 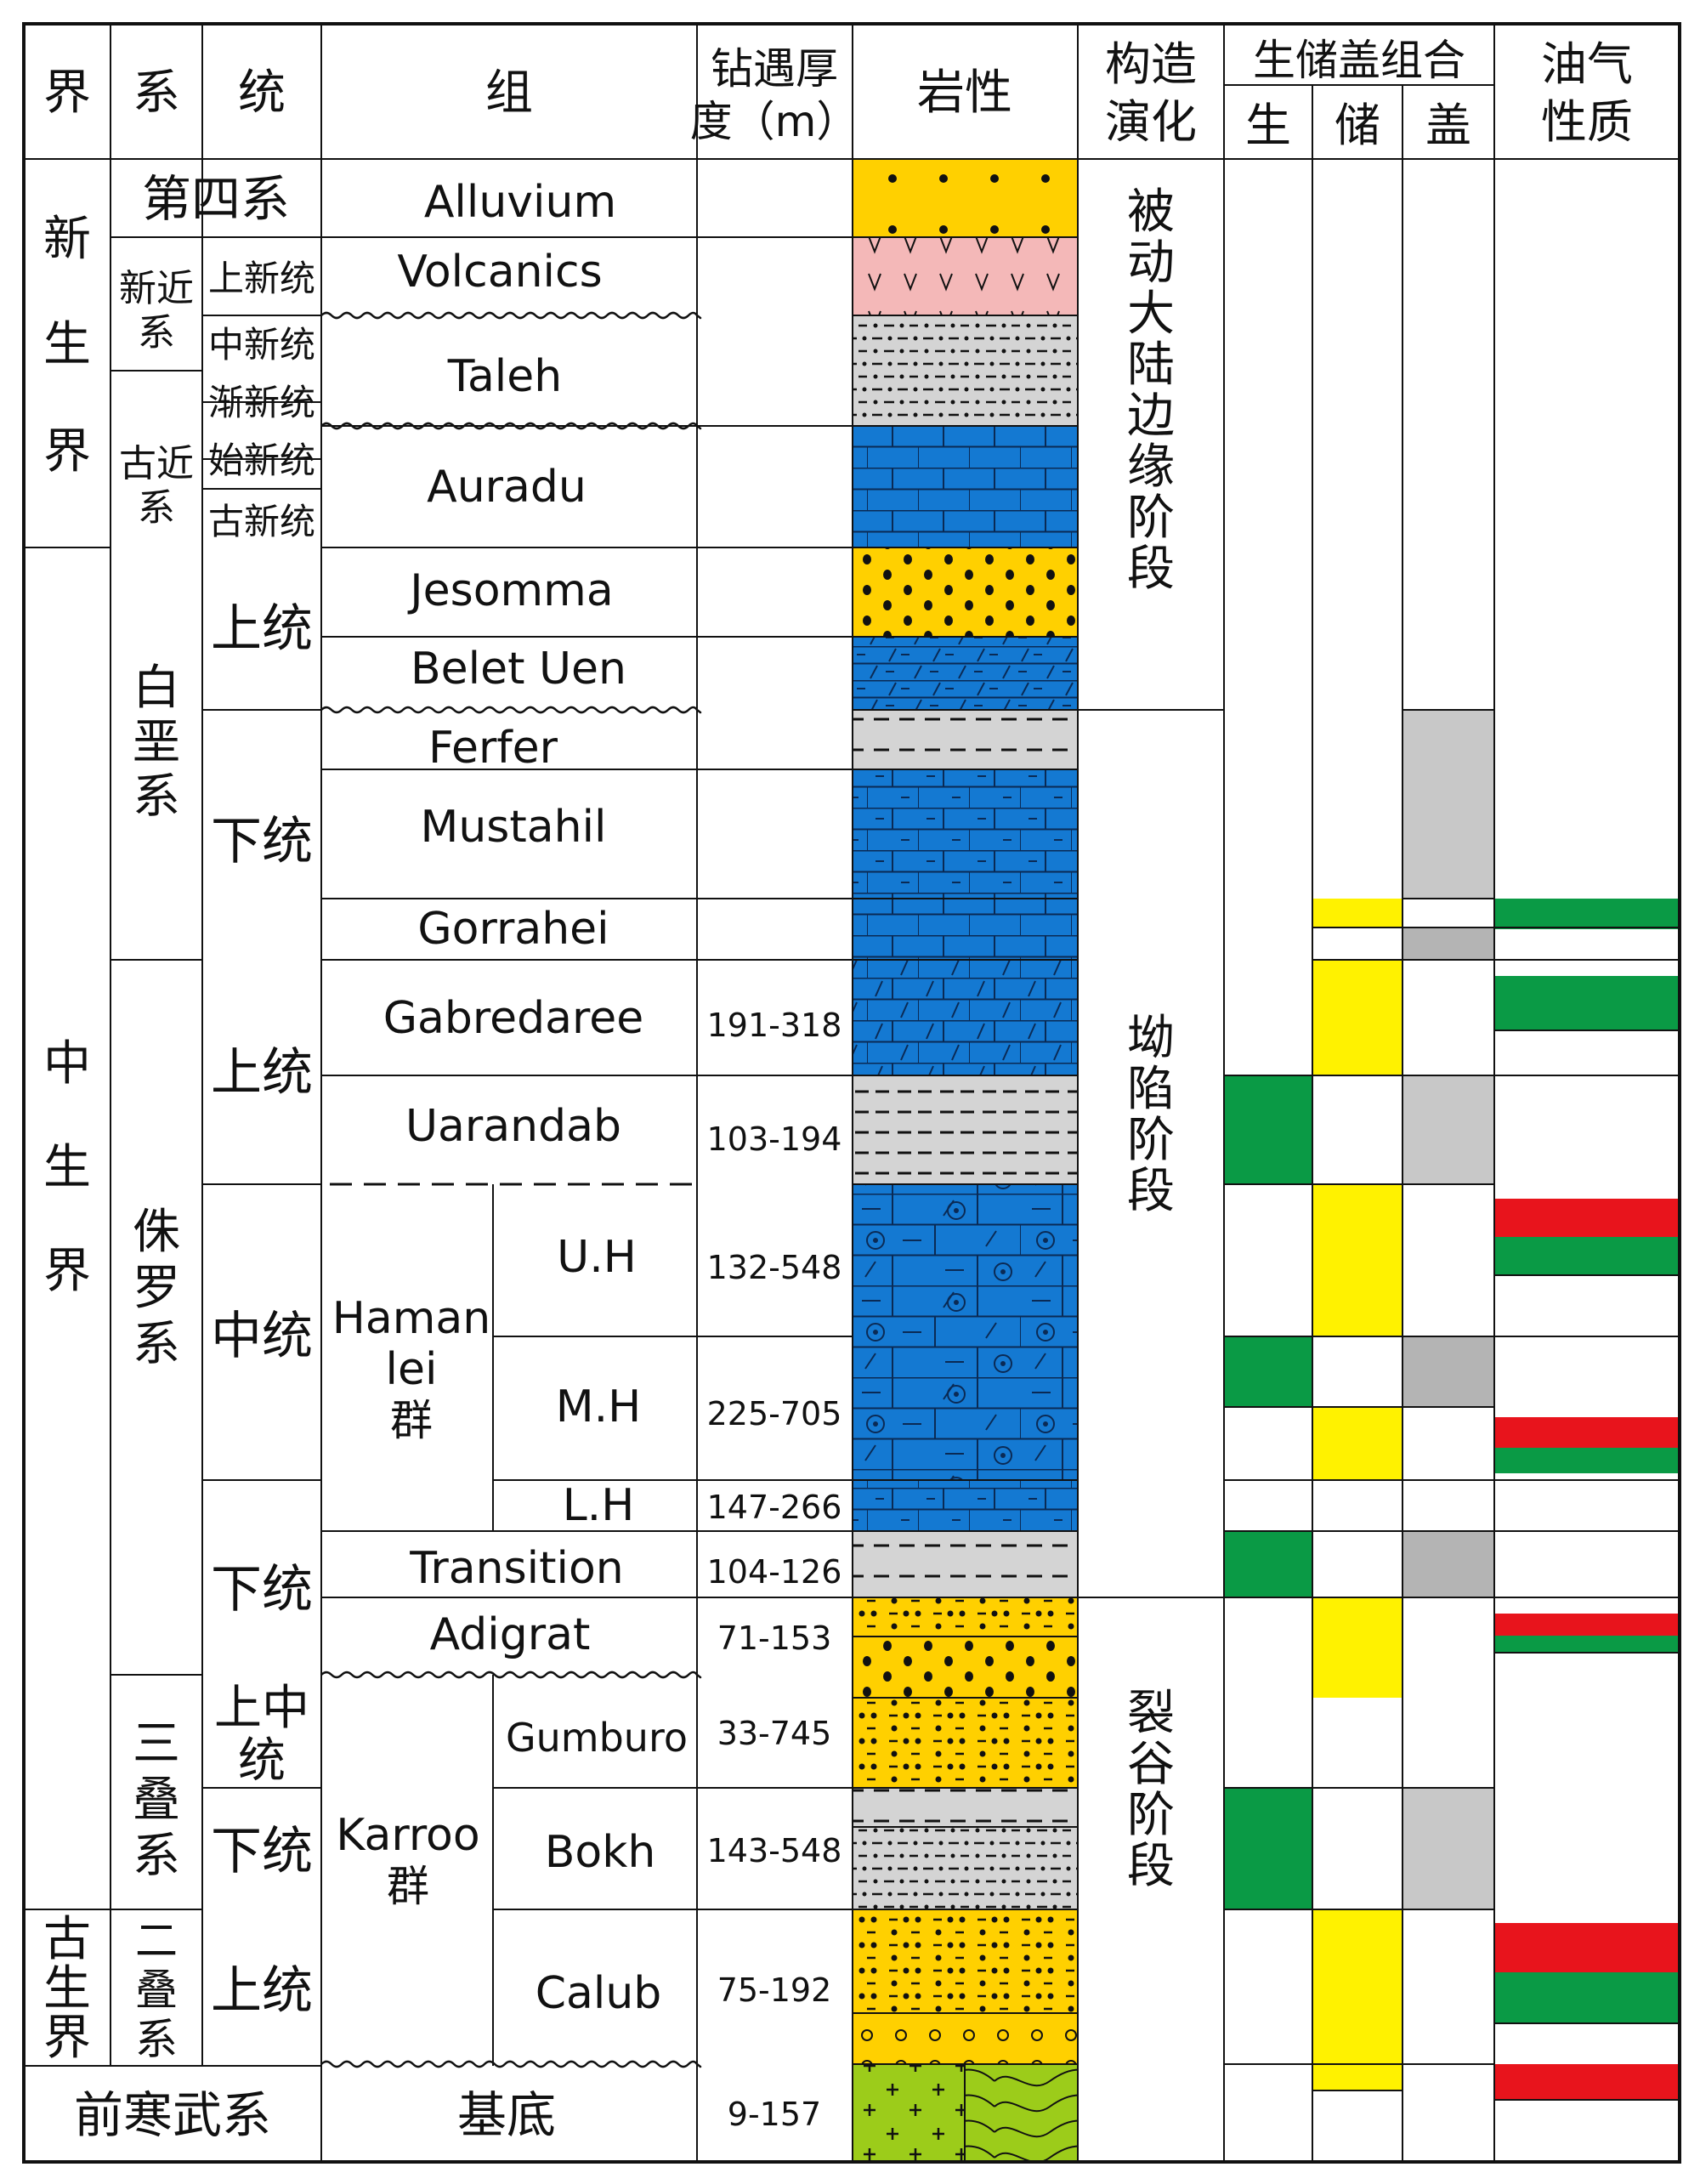 What do you see at coordinates (966, 1505) in the screenshot?
I see `litho-lh` at bounding box center [966, 1505].